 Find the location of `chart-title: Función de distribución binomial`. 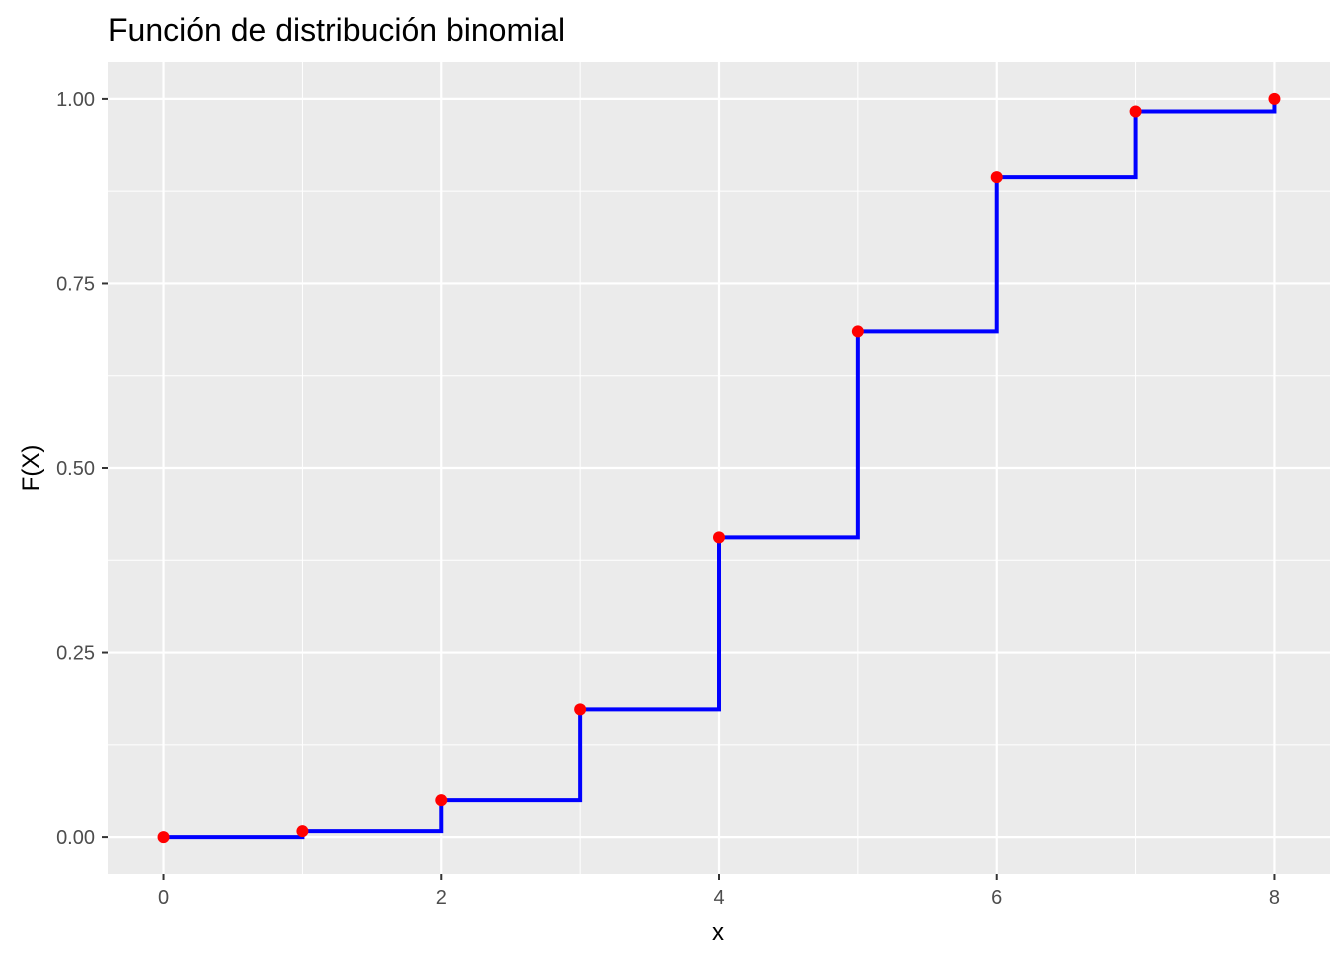

chart-title: Función de distribución binomial is located at coordinates (336, 30).